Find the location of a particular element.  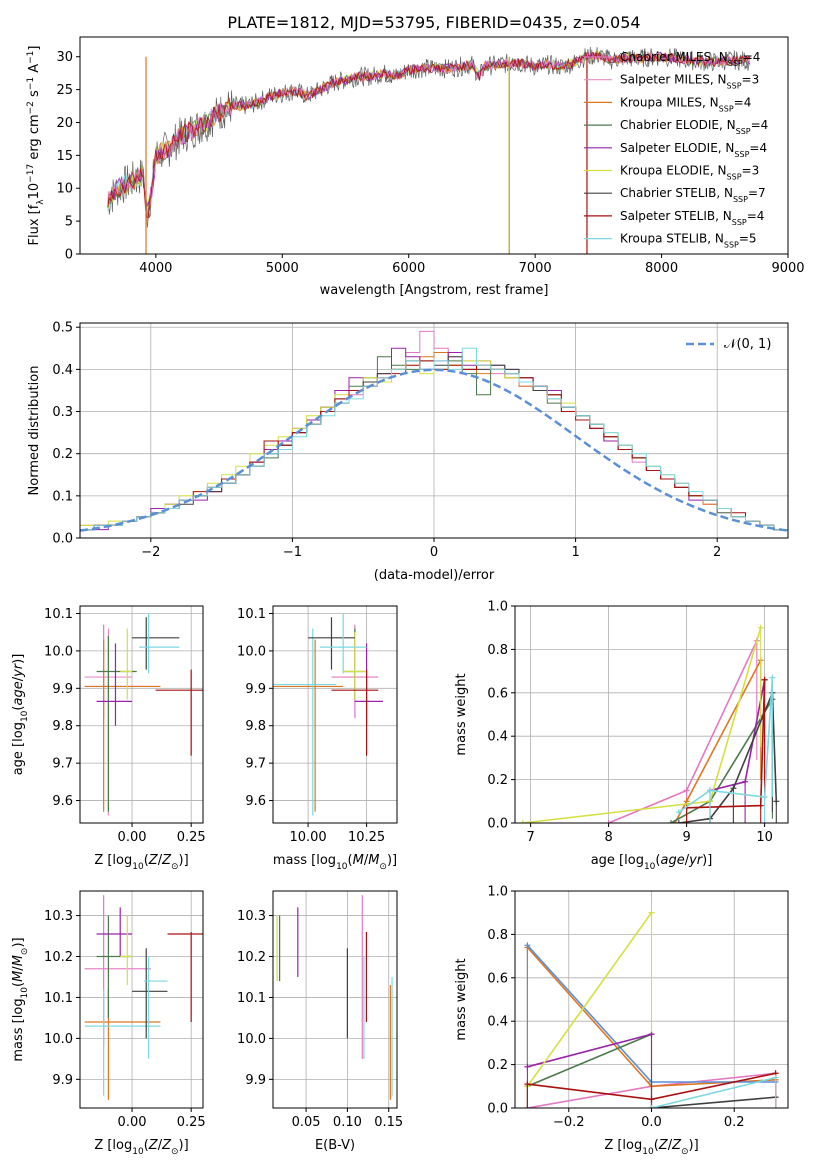

hist-steps is located at coordinates (434, 431).